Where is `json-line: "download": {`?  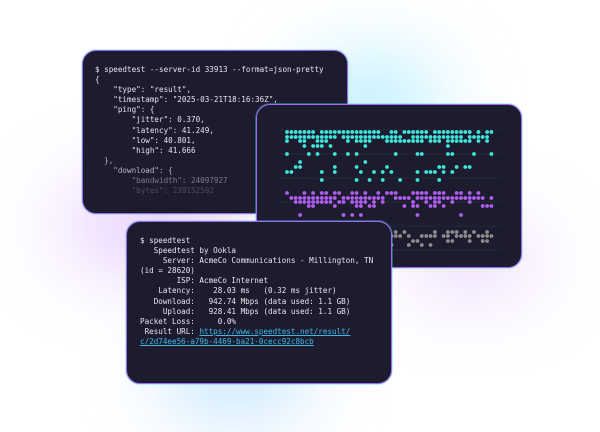
json-line: "download": { is located at coordinates (134, 170).